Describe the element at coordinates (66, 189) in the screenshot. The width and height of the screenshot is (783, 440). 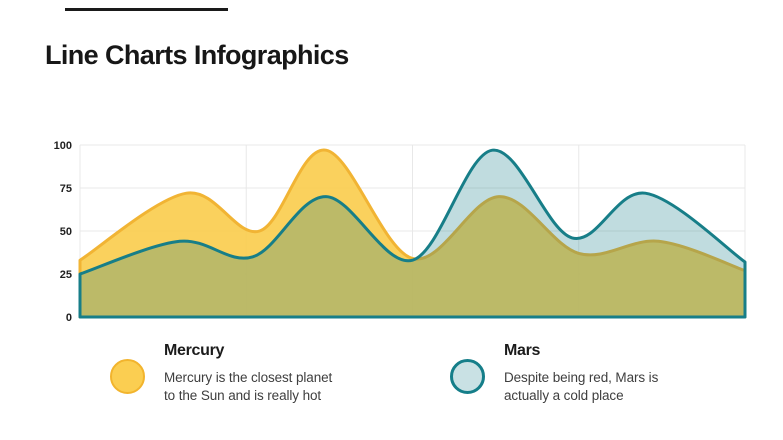
I see `y-axis-tick-label: 75` at that location.